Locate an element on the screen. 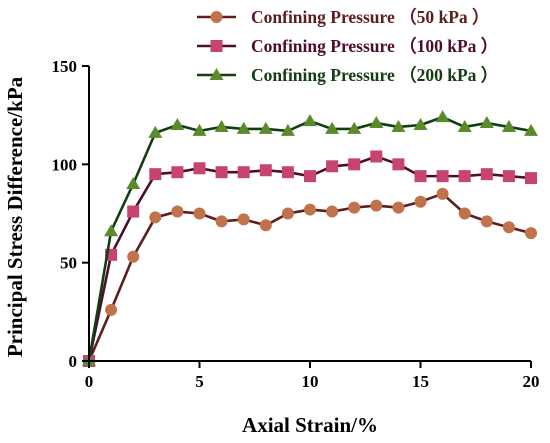 The image size is (550, 443). y-tick-label: 50 is located at coordinates (68, 263).